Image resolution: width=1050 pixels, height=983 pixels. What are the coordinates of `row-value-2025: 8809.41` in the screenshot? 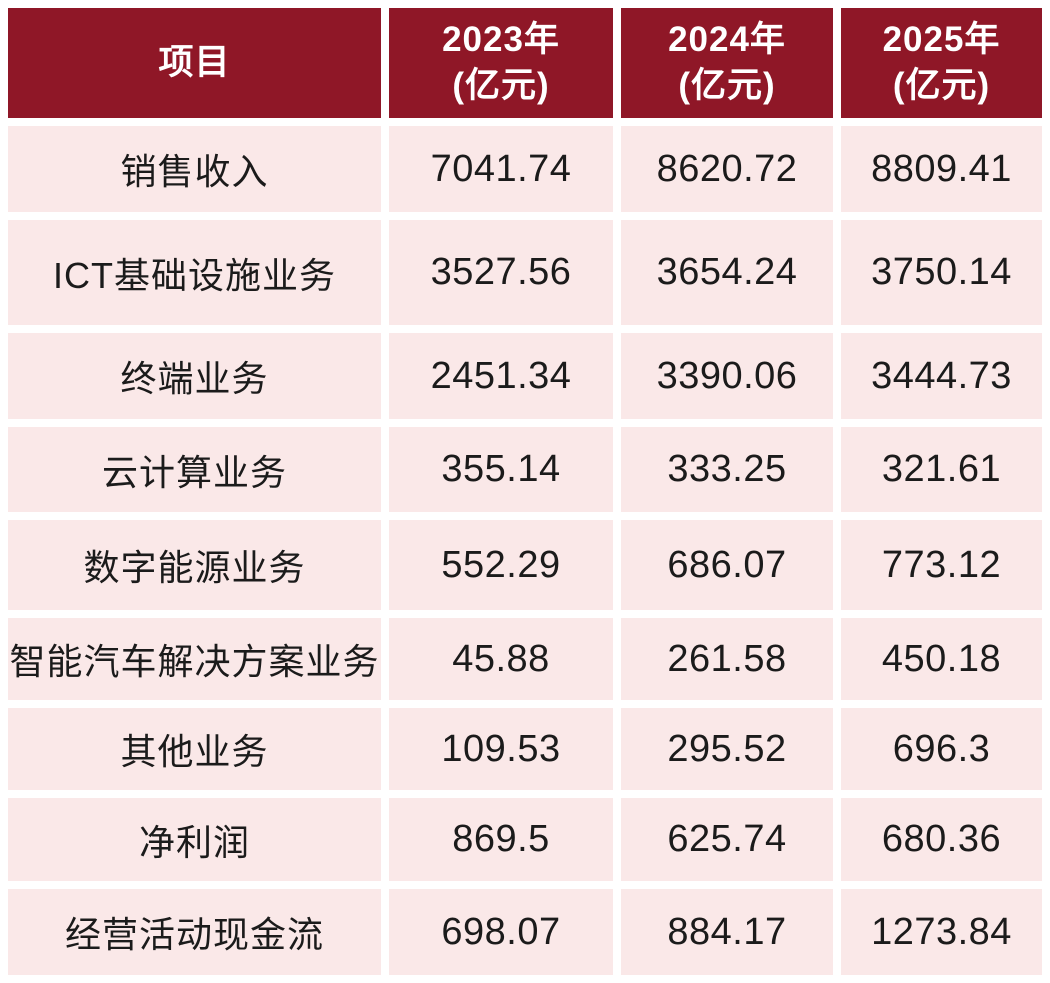 It's located at (941, 169).